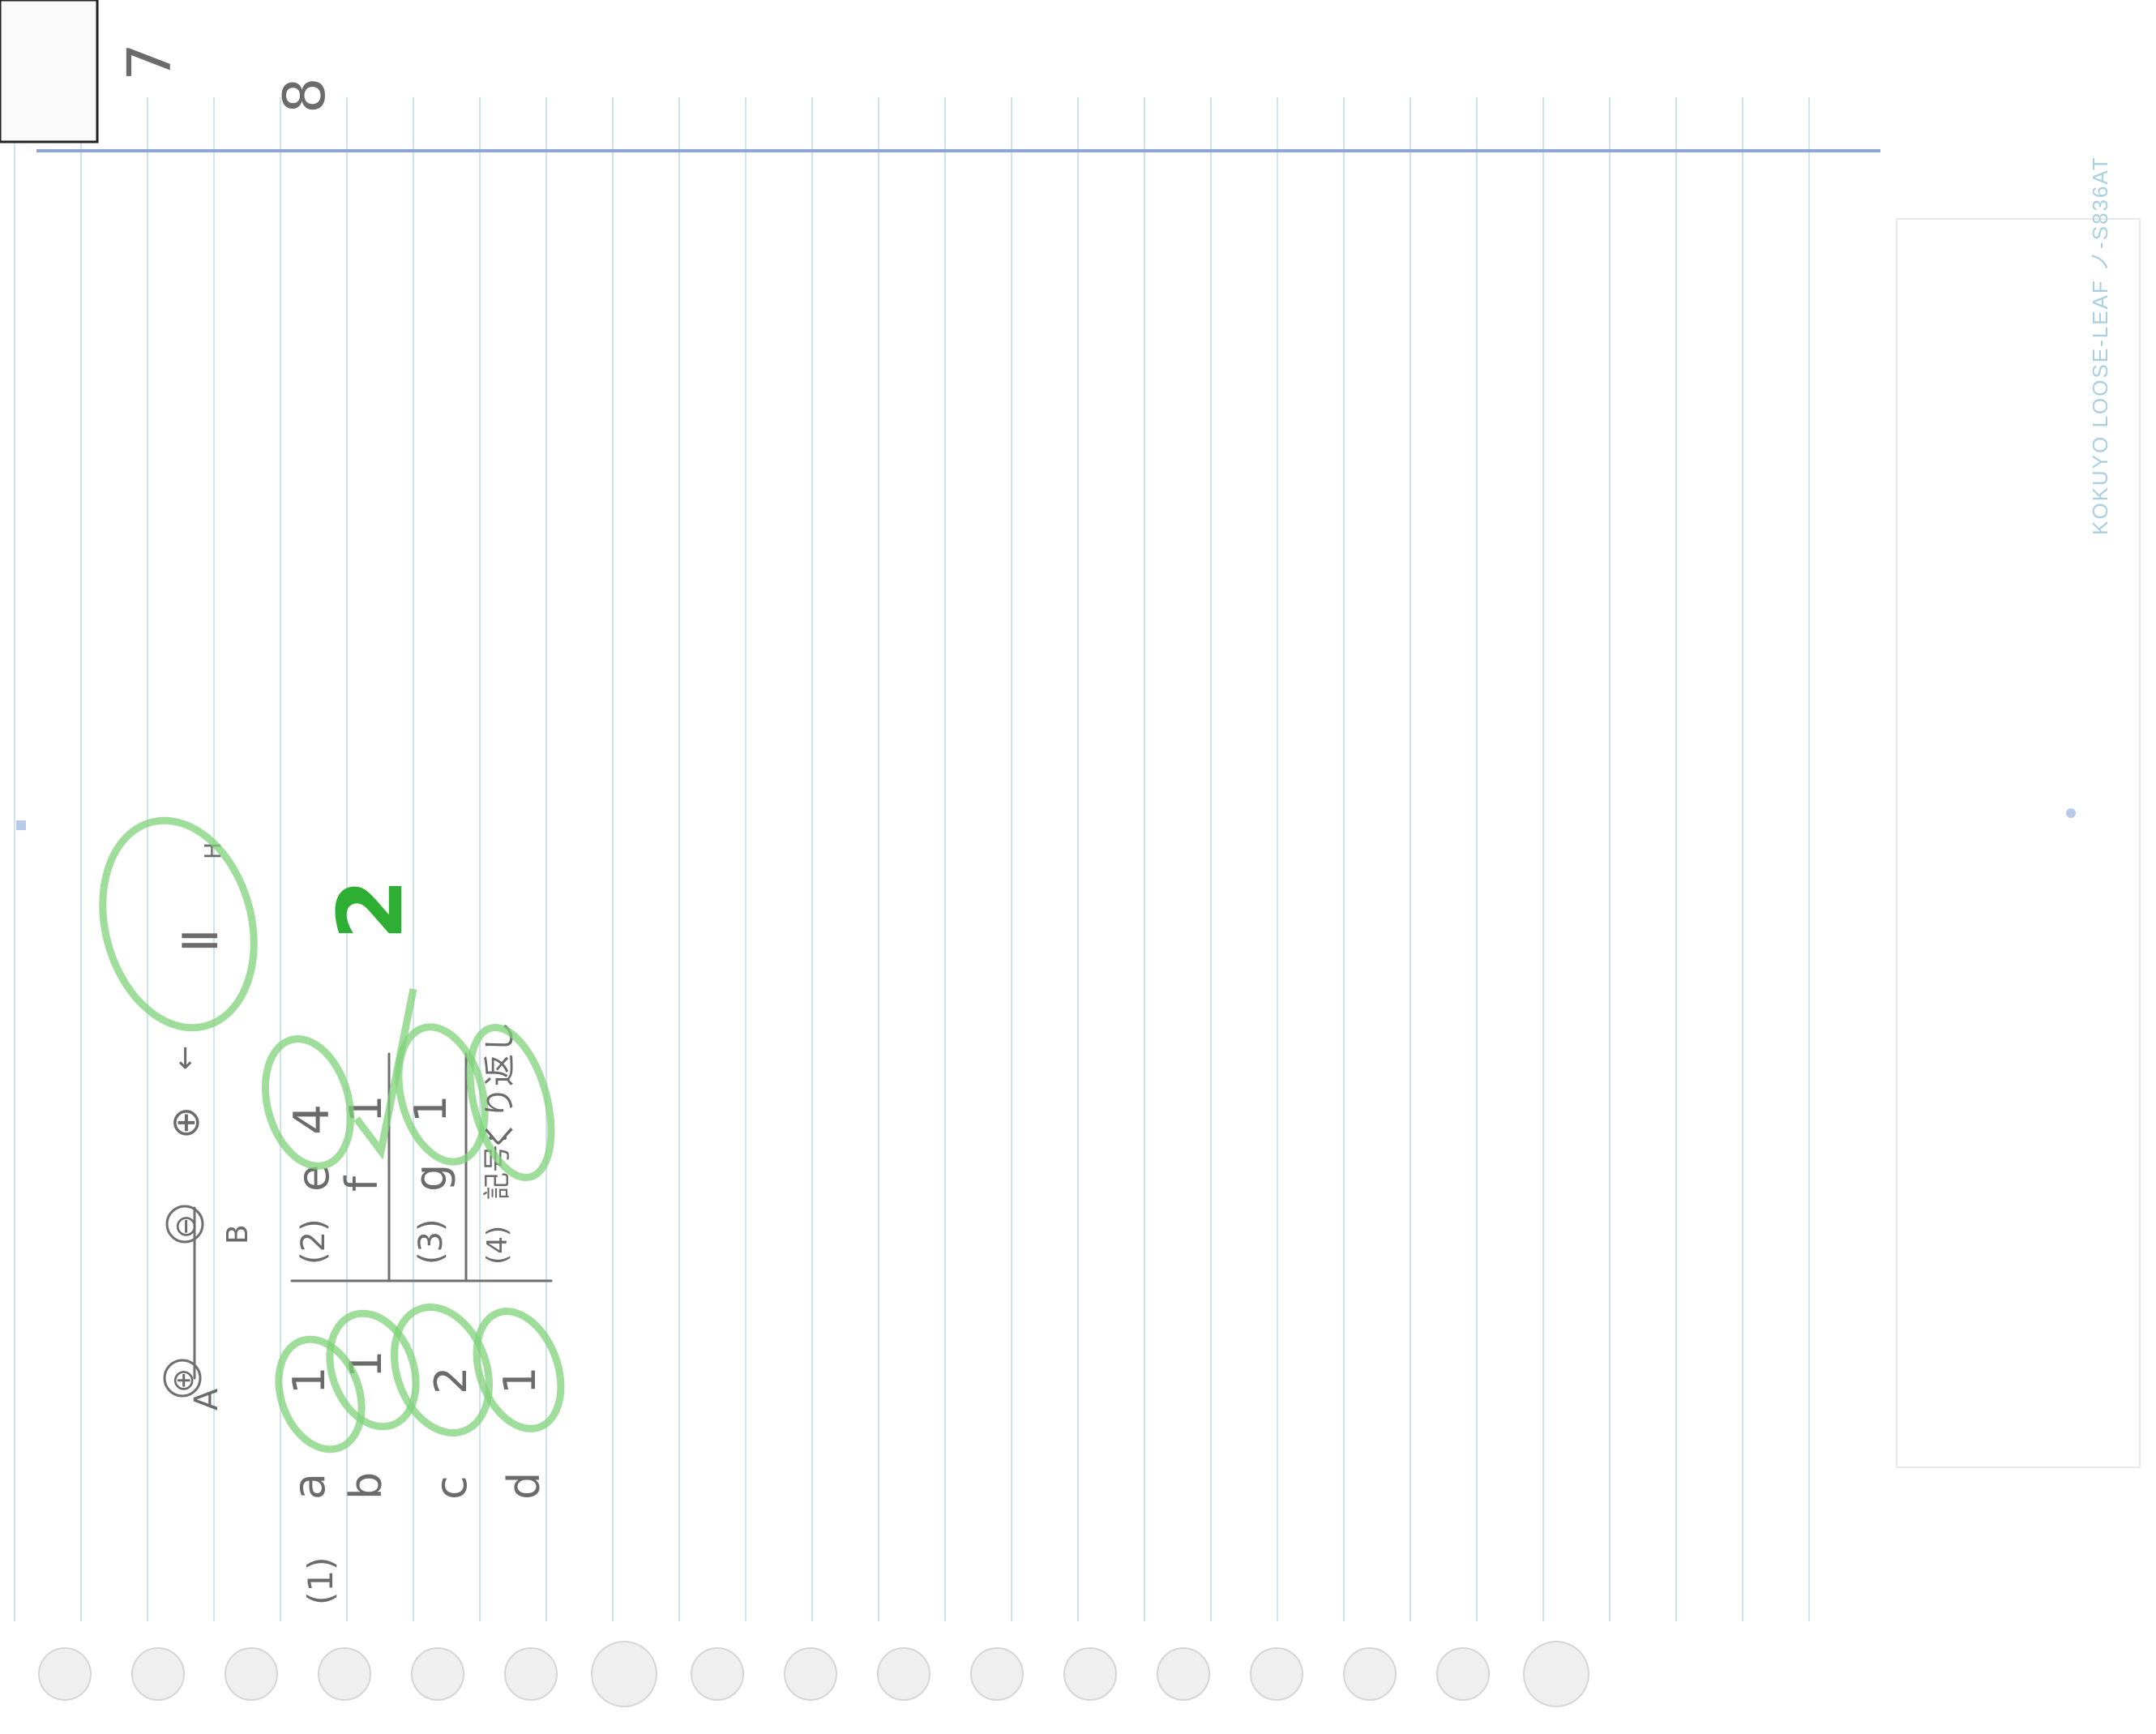 This screenshot has height=1734, width=2156. What do you see at coordinates (2071, 813) in the screenshot?
I see `guide-dot-right` at bounding box center [2071, 813].